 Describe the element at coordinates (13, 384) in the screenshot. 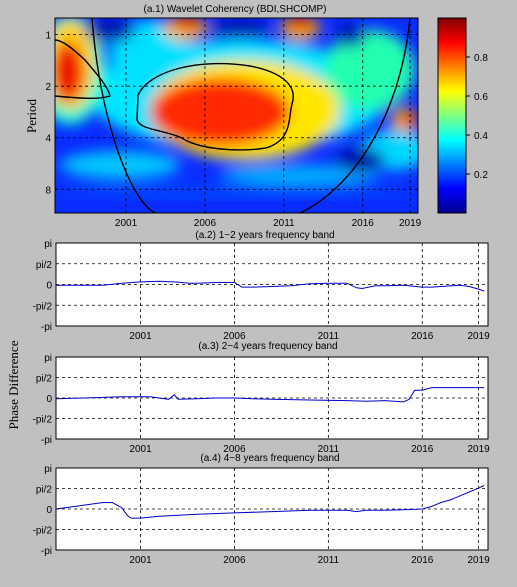

I see `y-axis-label: Phase Difference` at that location.